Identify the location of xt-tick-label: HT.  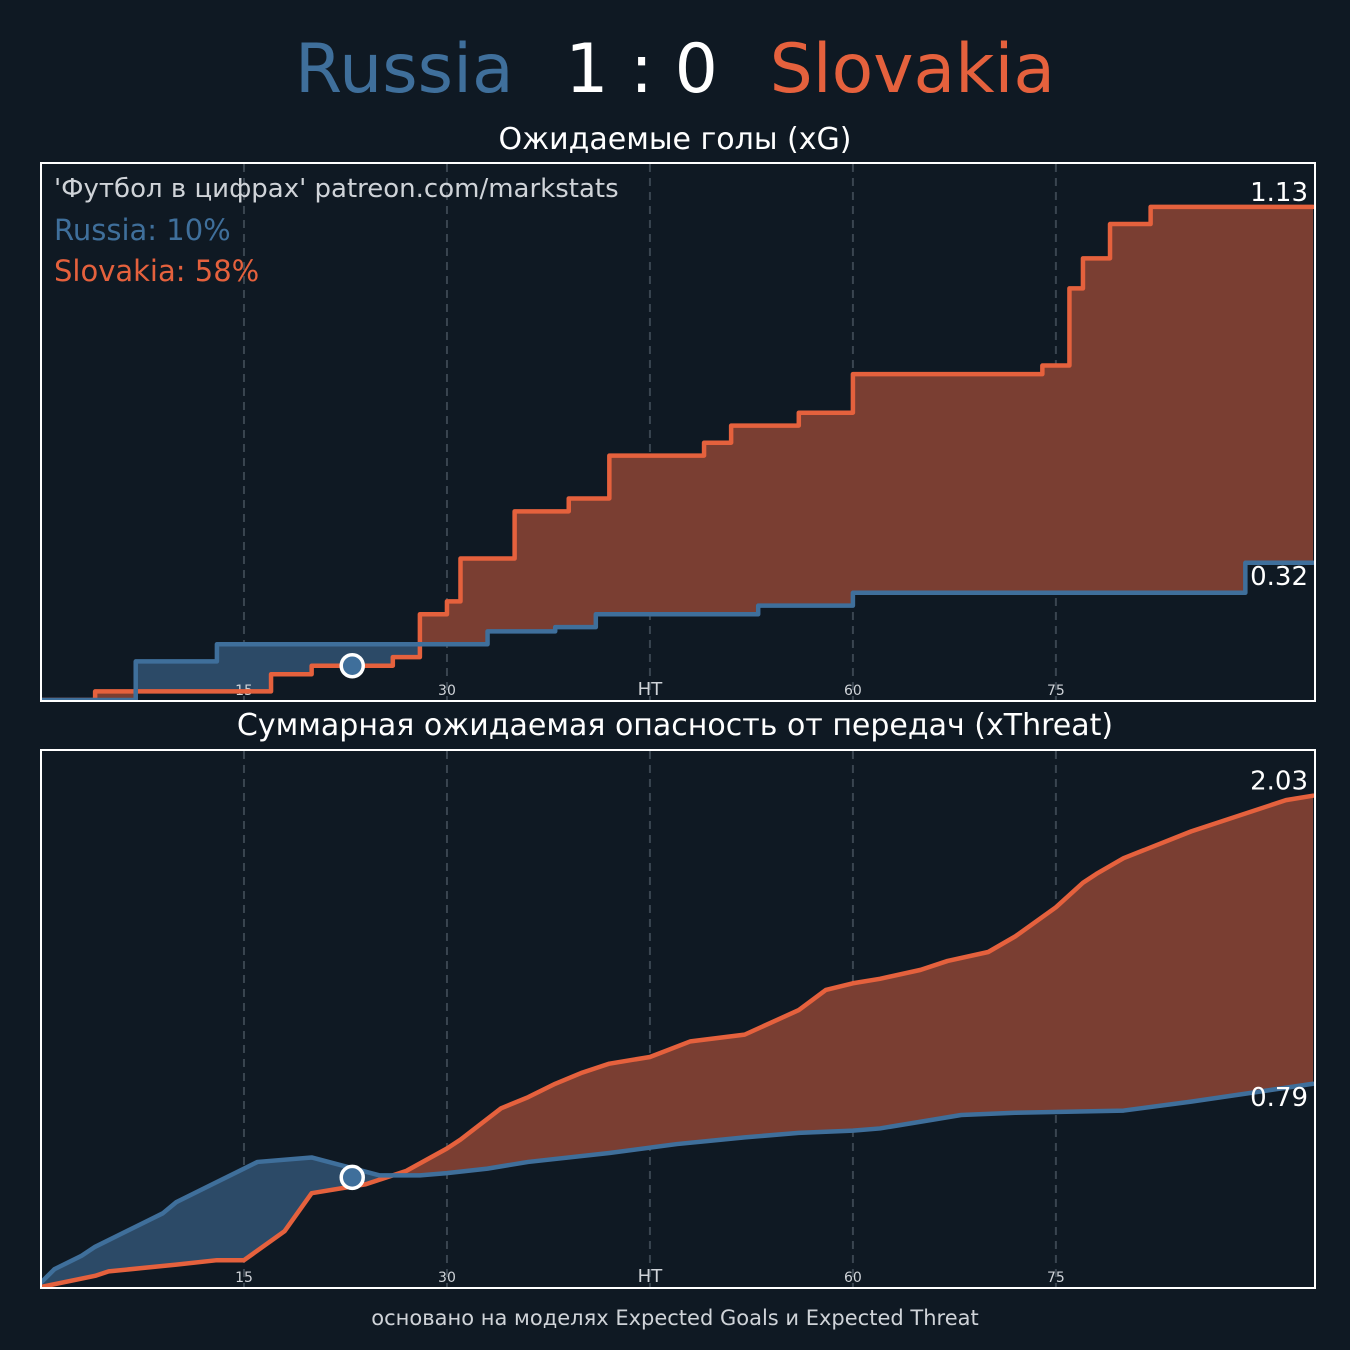
(651, 1276).